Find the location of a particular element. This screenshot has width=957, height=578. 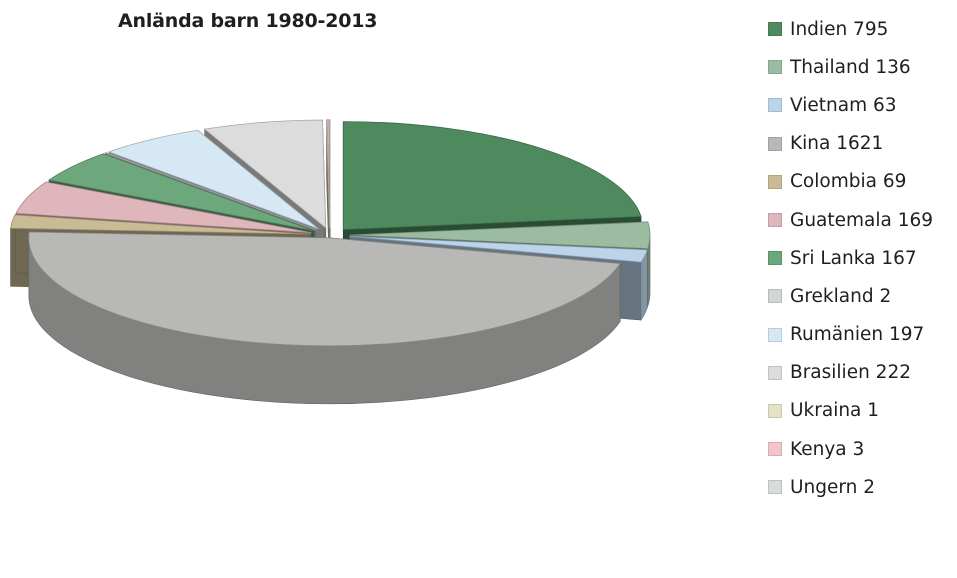

pie-slice-top-kina is located at coordinates (324, 289).